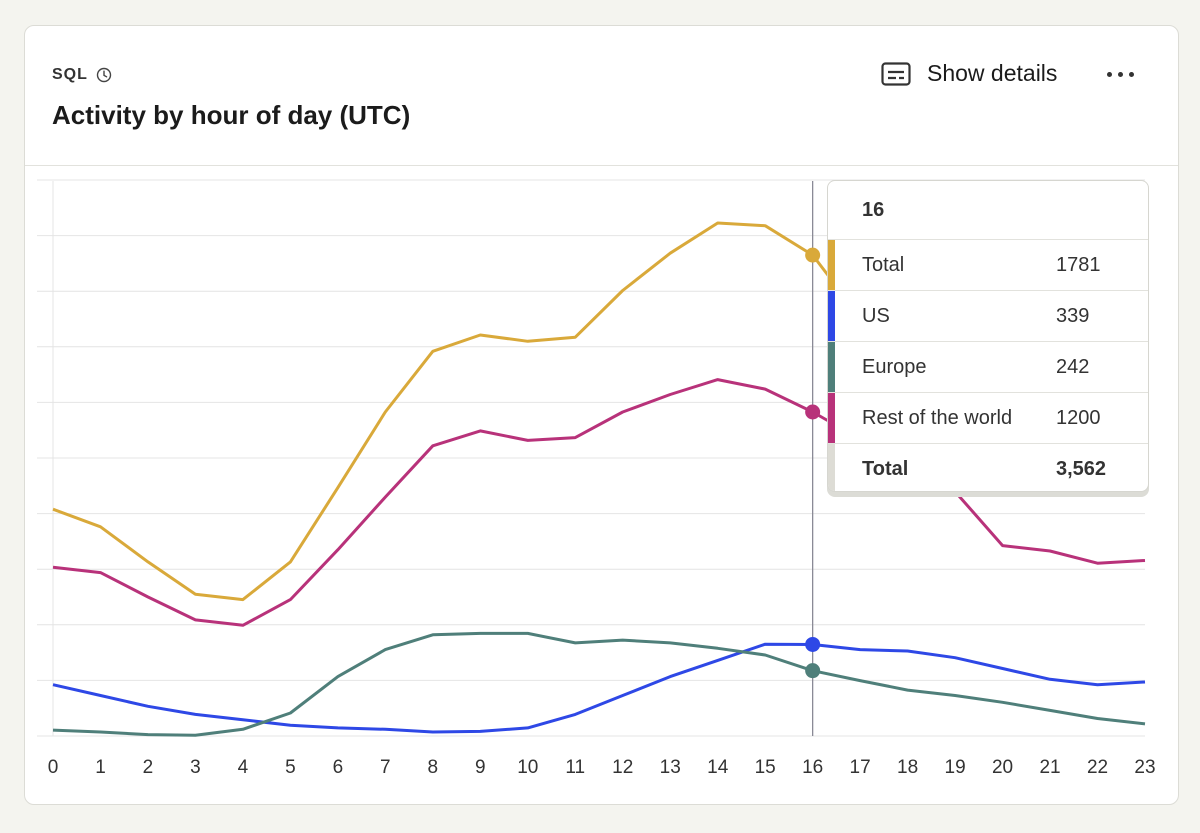 The image size is (1200, 833). I want to click on tooltip-series-value: 339, so click(1073, 315).